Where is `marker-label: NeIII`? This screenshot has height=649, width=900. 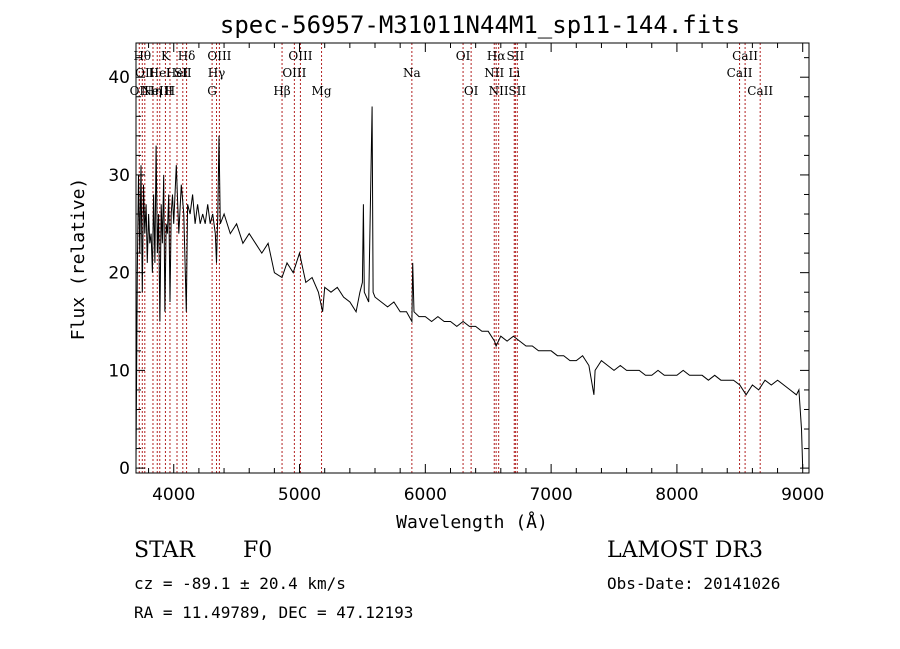
marker-label: NeIII is located at coordinates (157, 91).